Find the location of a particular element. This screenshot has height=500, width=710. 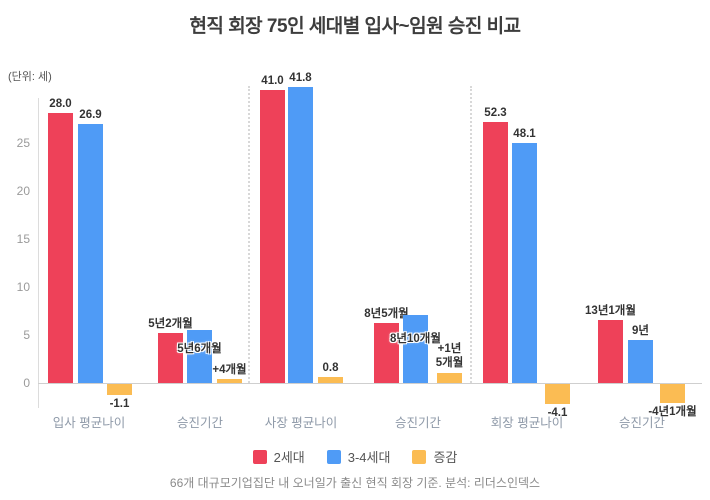

y-tick-label: 25 is located at coordinates (23, 143).